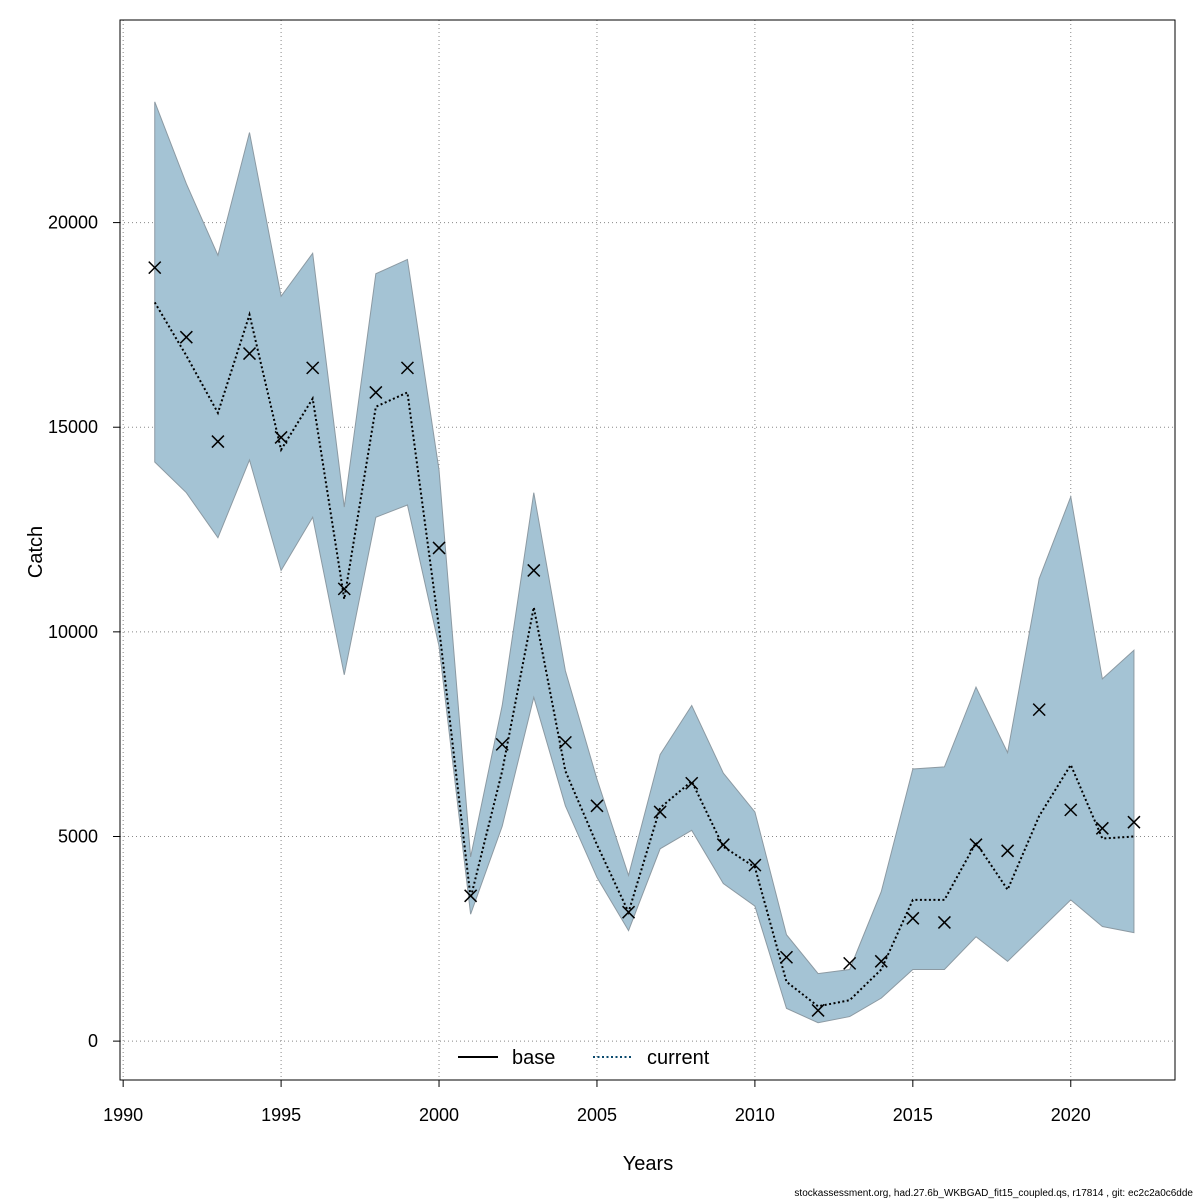  What do you see at coordinates (1071, 1115) in the screenshot?
I see `x-tick-label: 2020` at bounding box center [1071, 1115].